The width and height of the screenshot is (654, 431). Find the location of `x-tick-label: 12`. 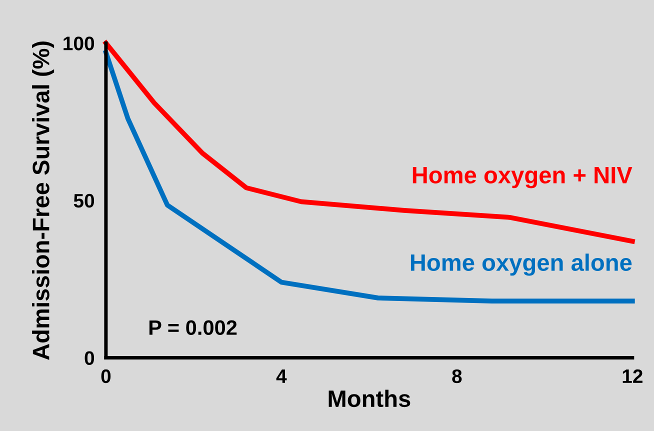

x-tick-label: 12 is located at coordinates (632, 376).